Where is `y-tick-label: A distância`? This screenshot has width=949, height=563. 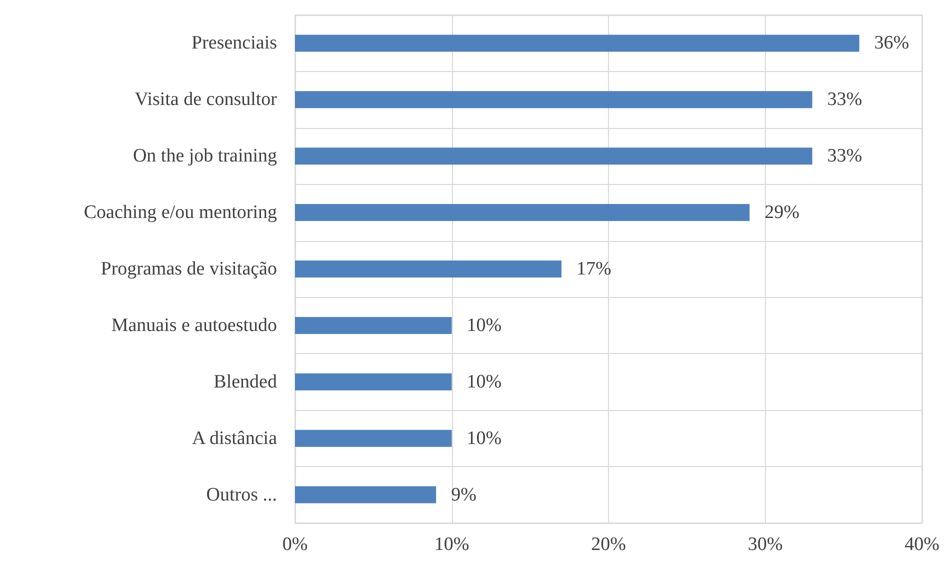
y-tick-label: A distância is located at coordinates (235, 438).